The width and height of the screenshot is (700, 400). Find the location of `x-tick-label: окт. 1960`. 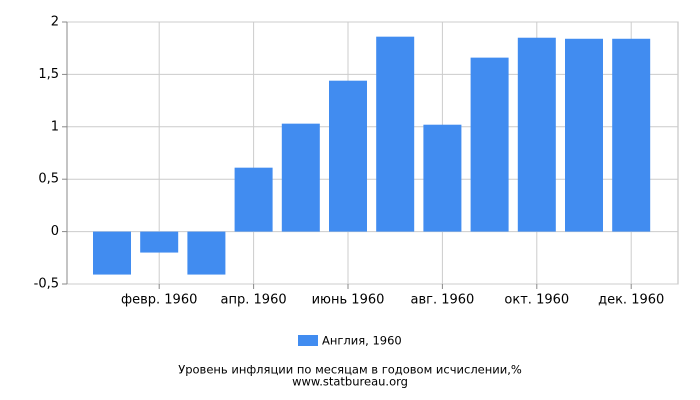

x-tick-label: окт. 1960 is located at coordinates (536, 300).